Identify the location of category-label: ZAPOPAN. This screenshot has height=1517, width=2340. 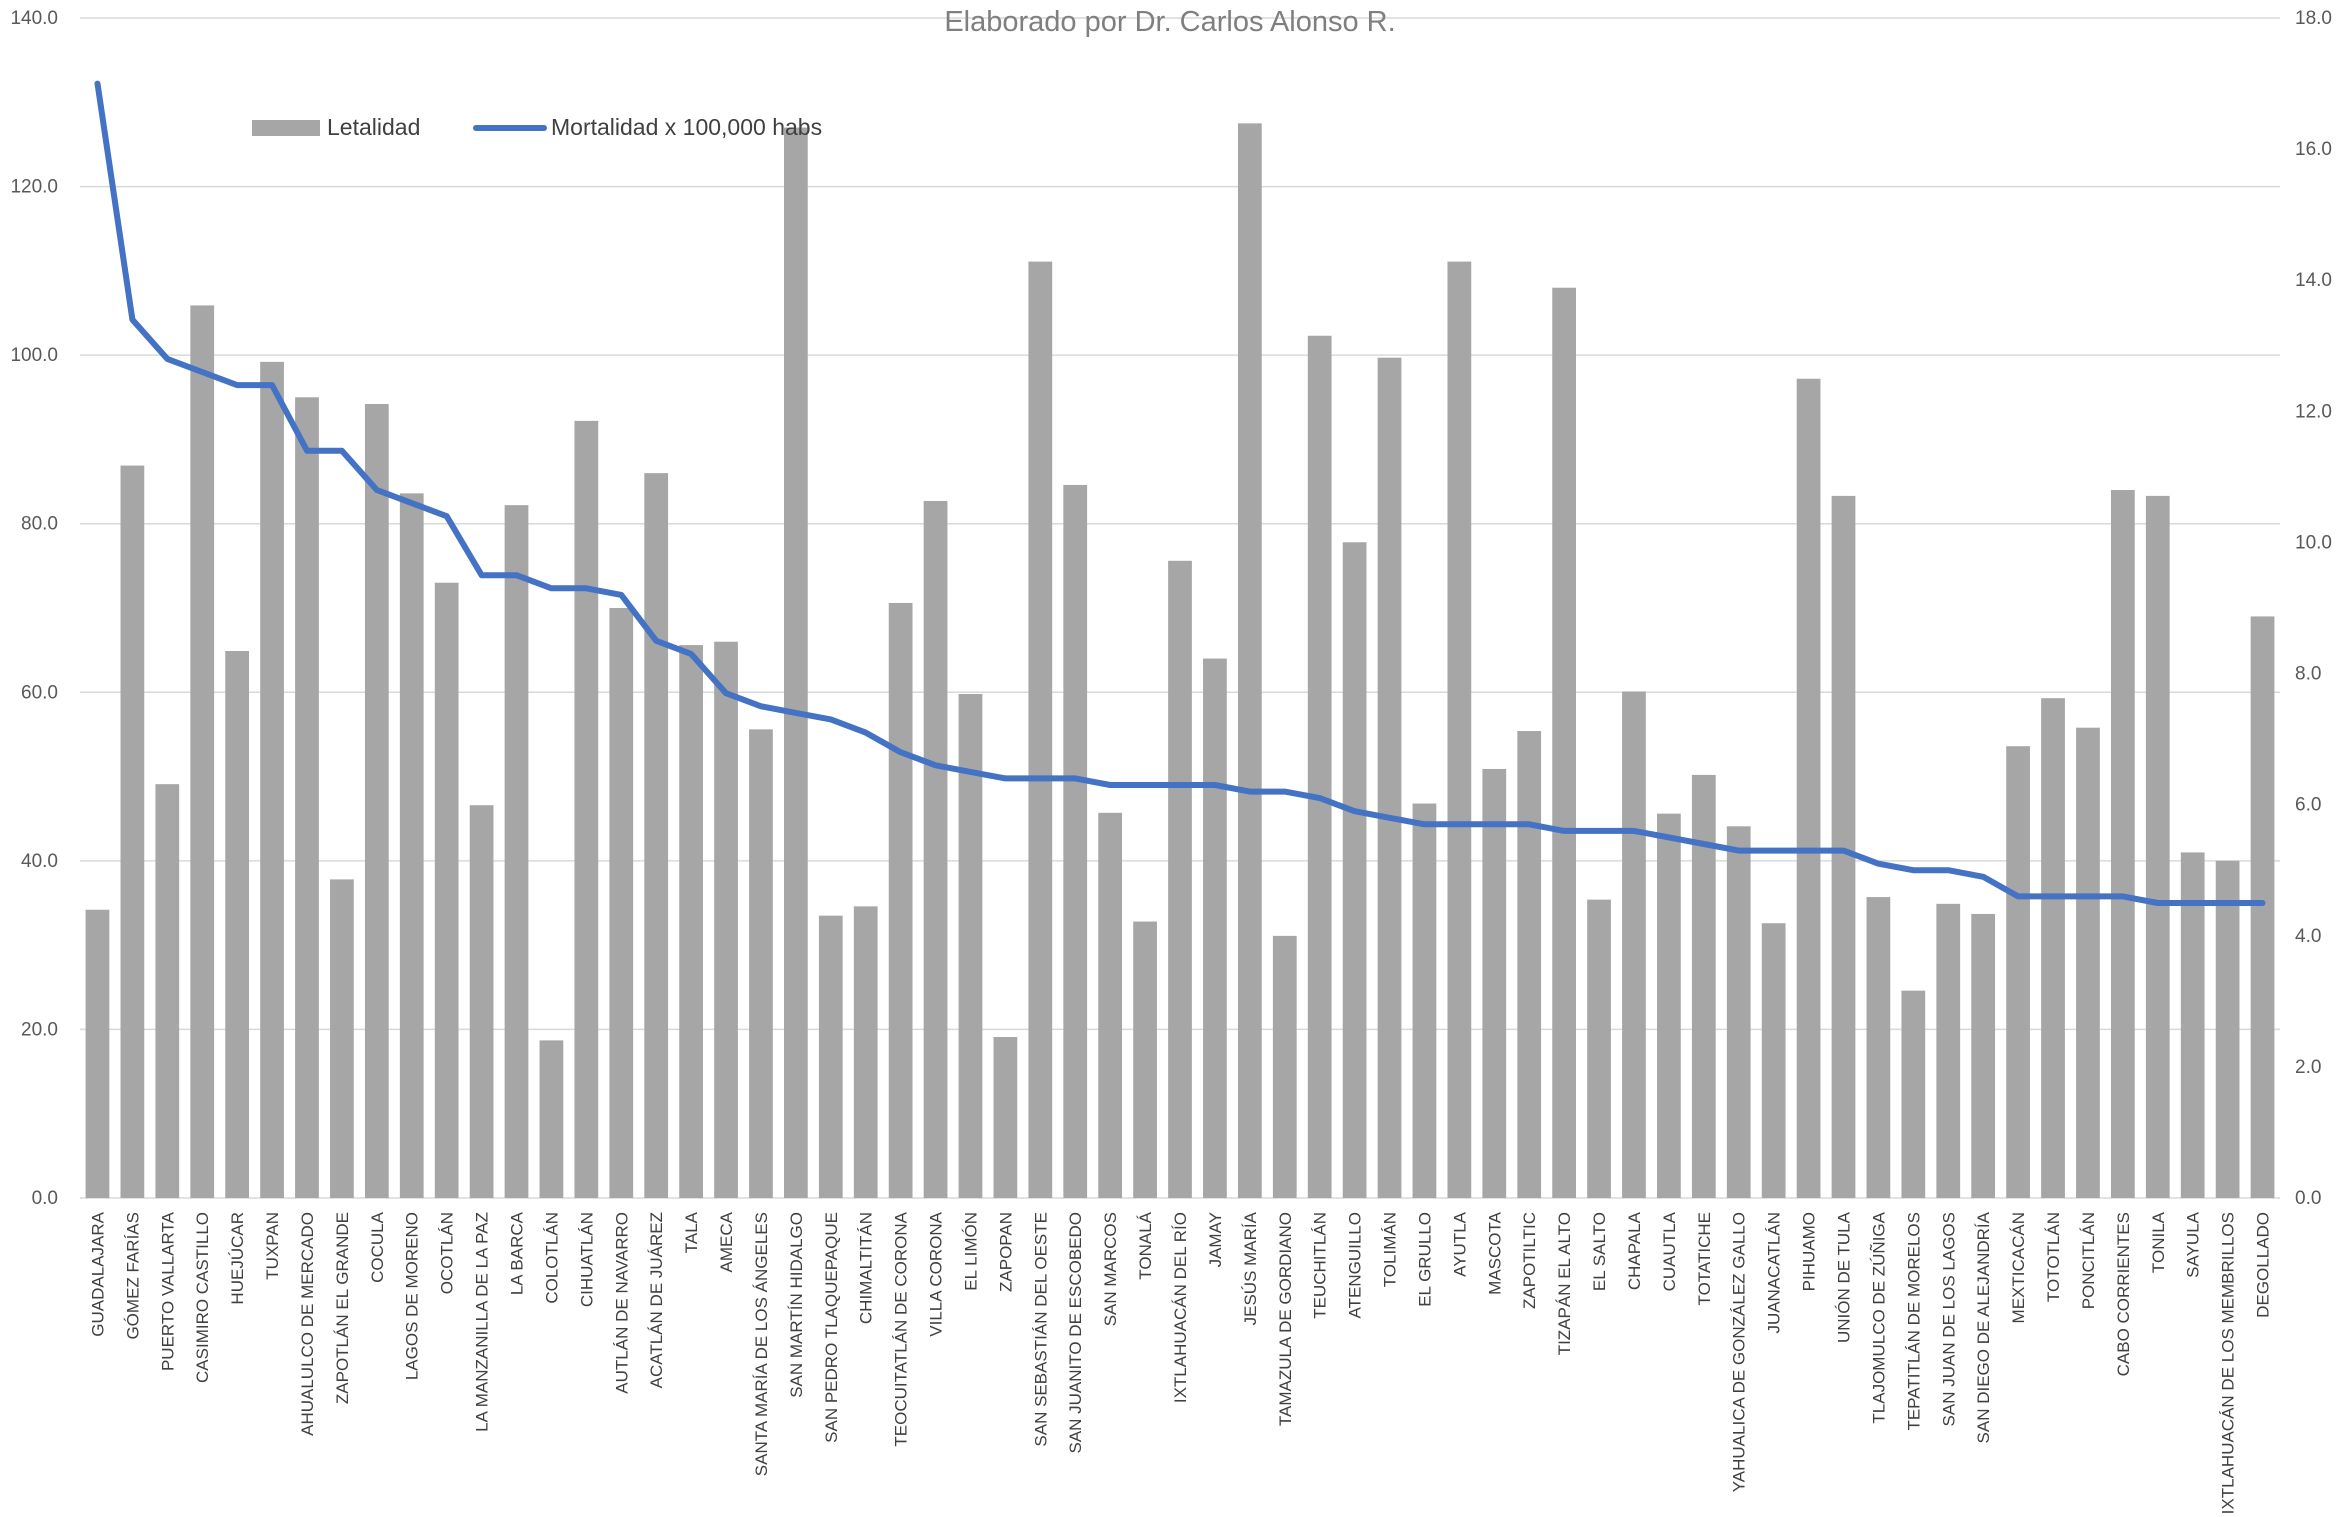
(1005, 1252).